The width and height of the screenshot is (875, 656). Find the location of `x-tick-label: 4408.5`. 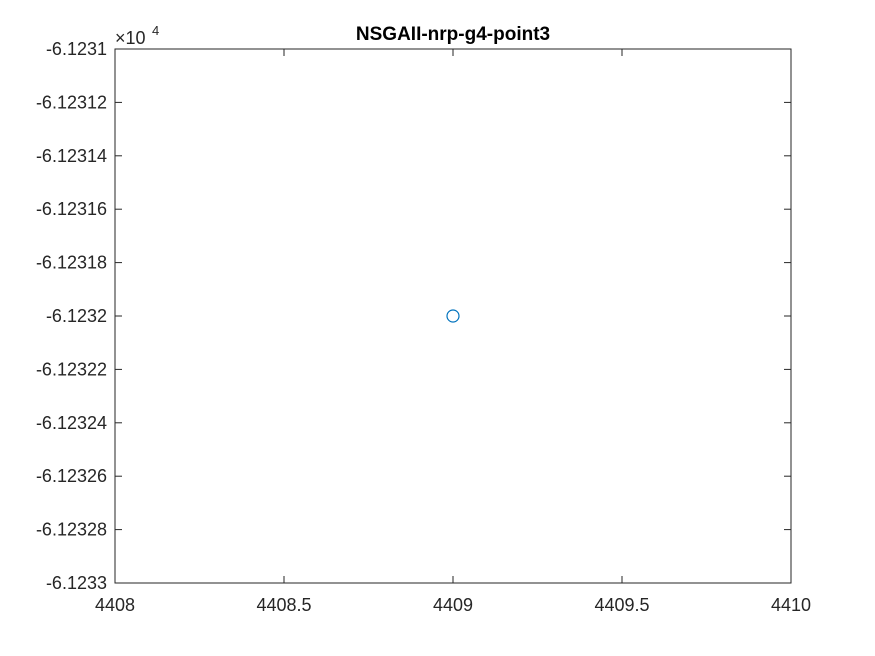

x-tick-label: 4408.5 is located at coordinates (283, 605).